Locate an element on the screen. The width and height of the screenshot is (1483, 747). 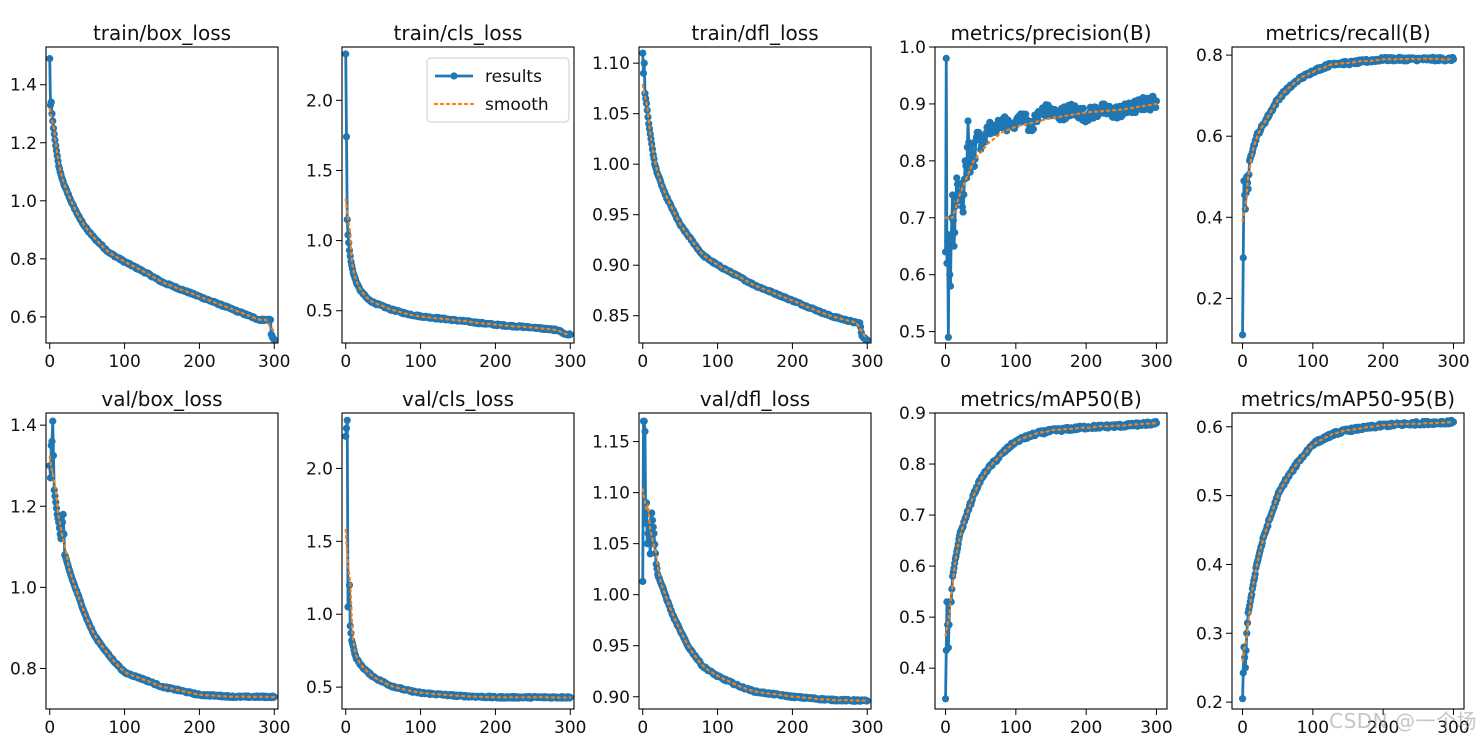
panel-train-box-loss: train/box_loss 0 100 200 300 0.6 0.8 1.0 1.2 1.4 is located at coordinates (150, 196).